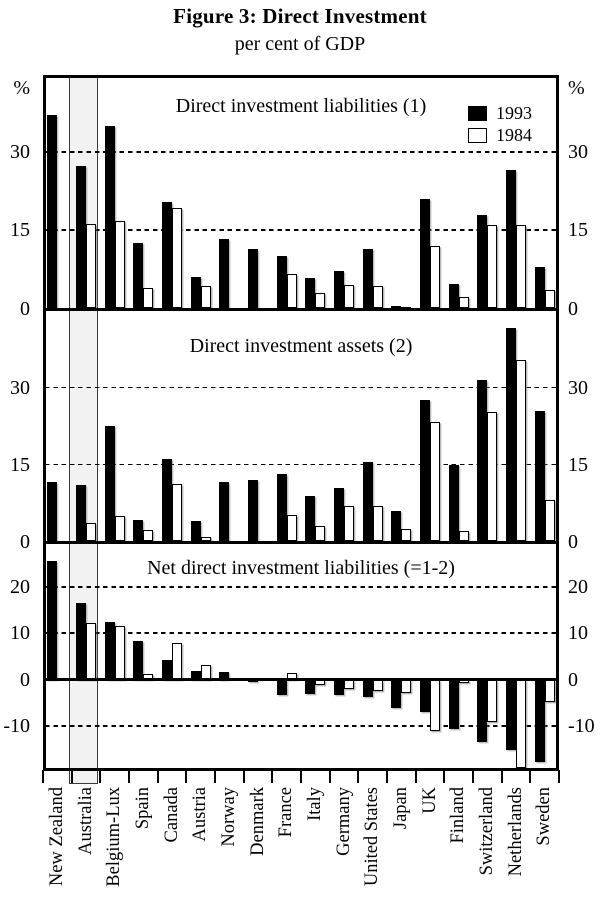 This screenshot has height=914, width=600. I want to click on bar-1984-Sweden, so click(549, 521).